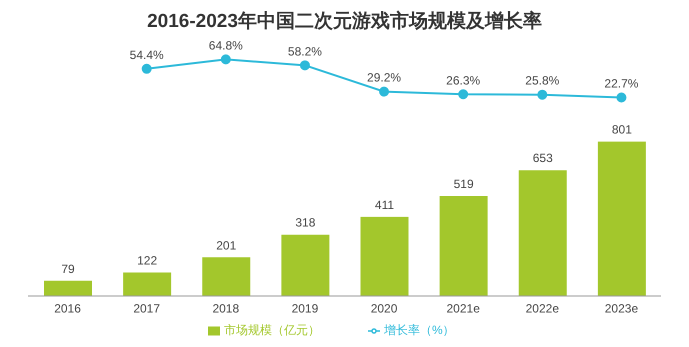 The width and height of the screenshot is (689, 347). I want to click on x-tick-label: 2020, so click(384, 309).